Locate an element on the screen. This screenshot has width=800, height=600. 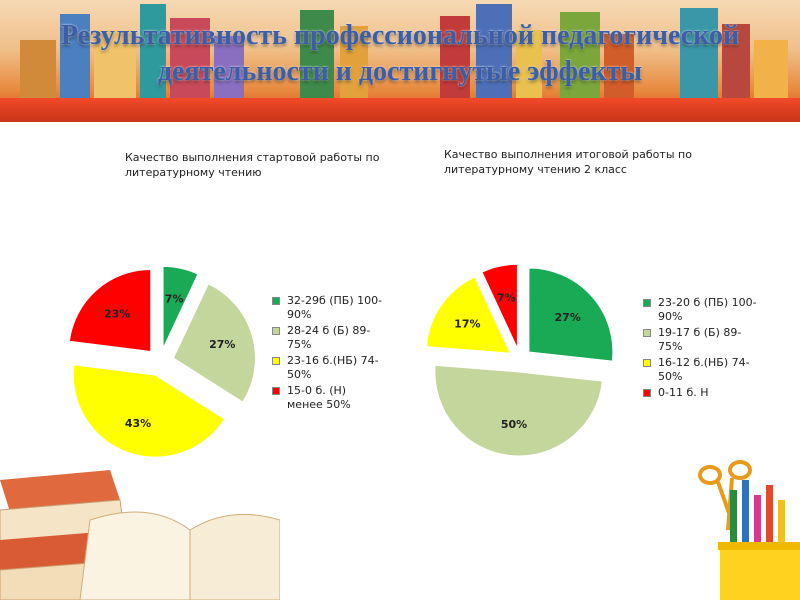
chart-1-title-line-1: Качество выполнения стартовой работы по is located at coordinates (252, 157).